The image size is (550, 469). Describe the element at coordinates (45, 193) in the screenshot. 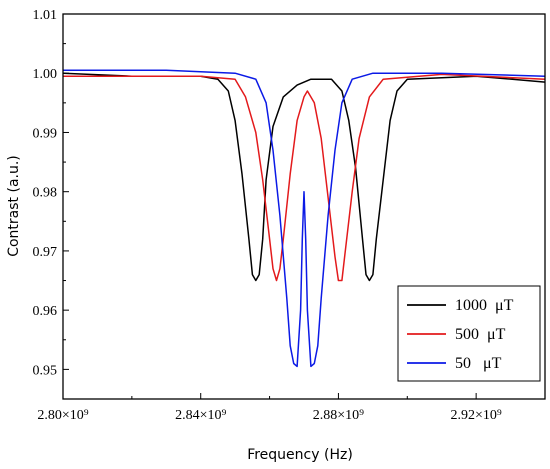

I see `y-tick-label: 0.98` at that location.